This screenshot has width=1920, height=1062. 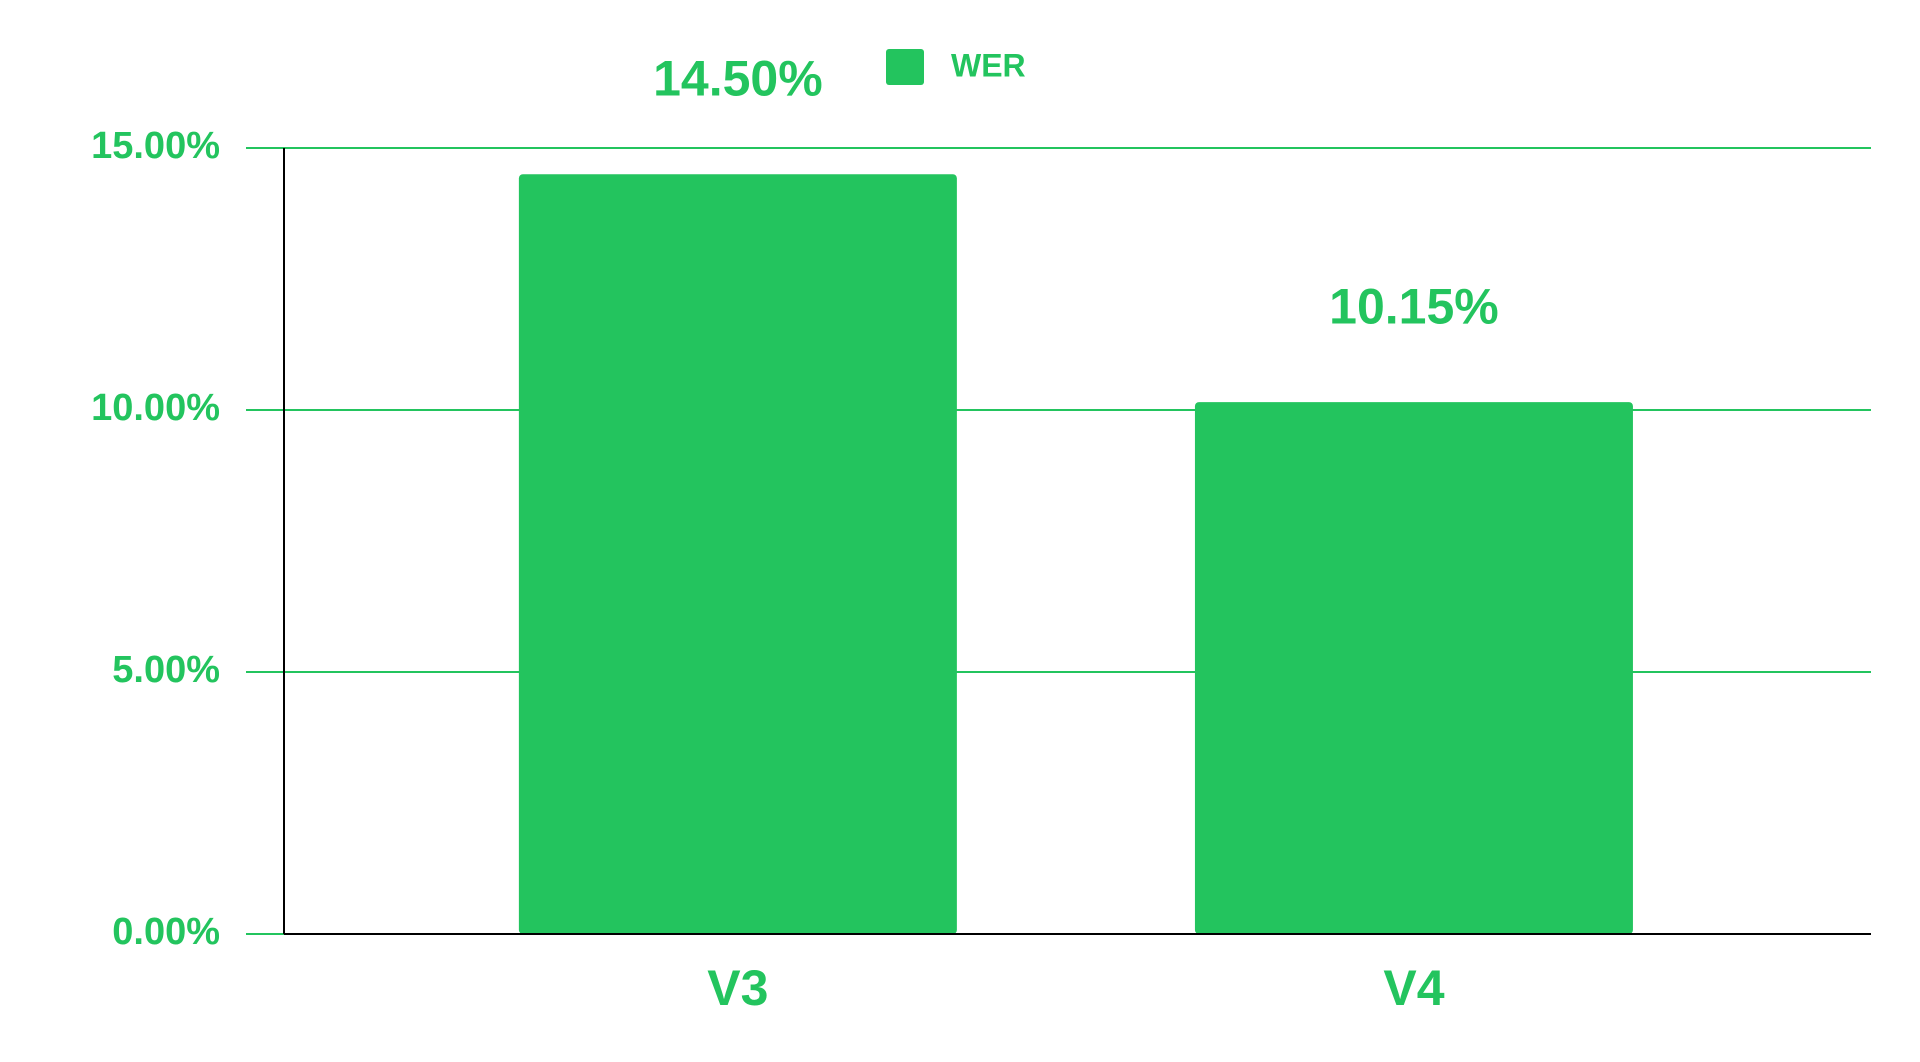 I want to click on x-tick-label: V3, so click(x=737, y=988).